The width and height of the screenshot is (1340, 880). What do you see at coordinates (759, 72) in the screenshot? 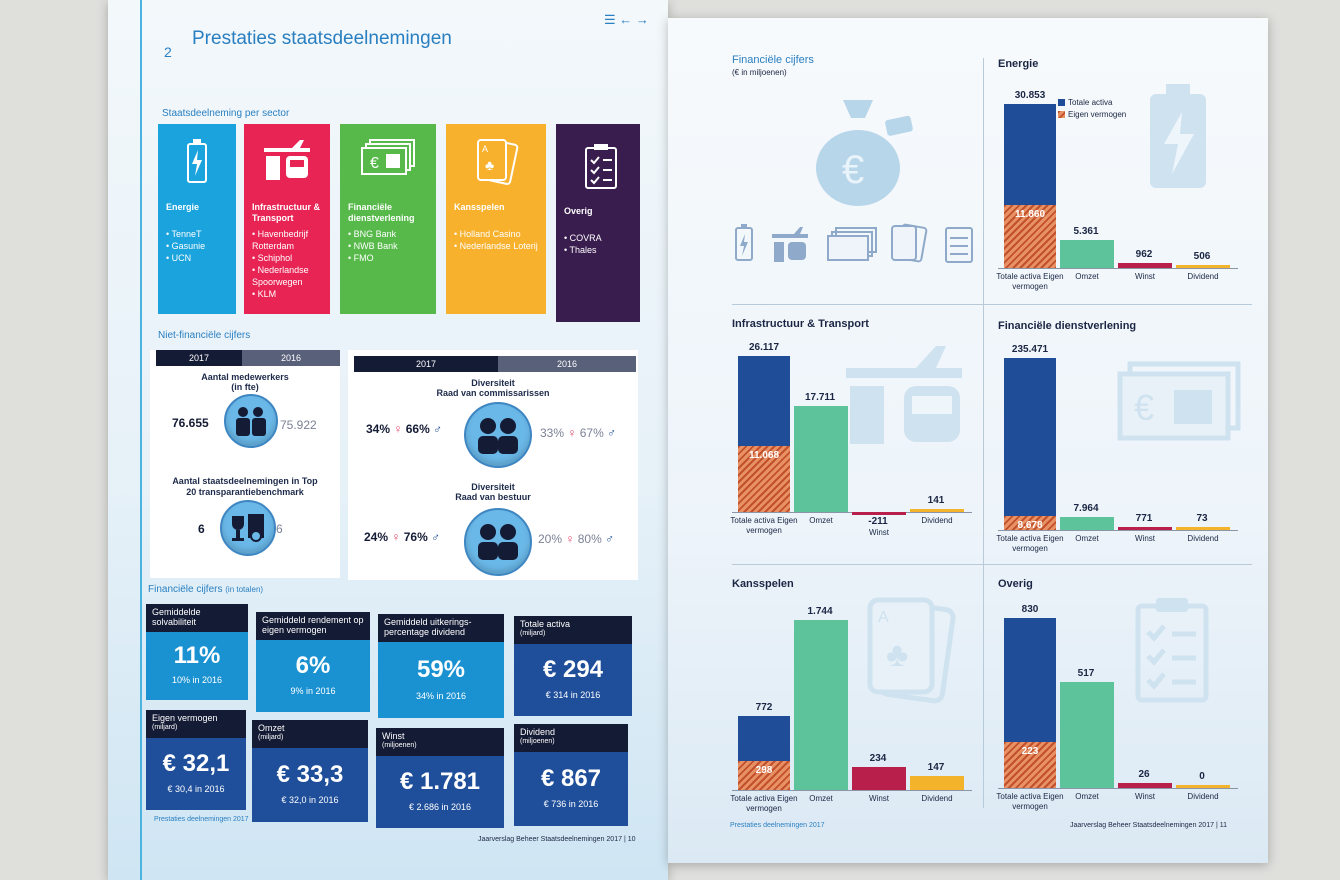
I see `intro-sub: (€ in miljoenen)` at bounding box center [759, 72].